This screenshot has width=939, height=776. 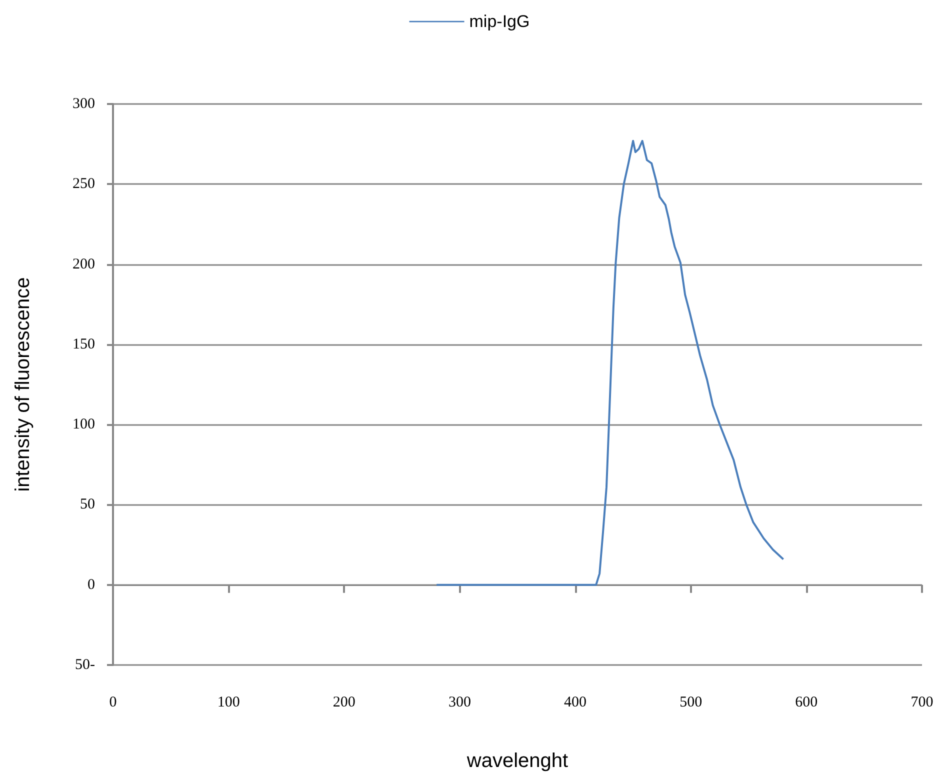 What do you see at coordinates (517, 761) in the screenshot?
I see `x-axis-title: wavelenght` at bounding box center [517, 761].